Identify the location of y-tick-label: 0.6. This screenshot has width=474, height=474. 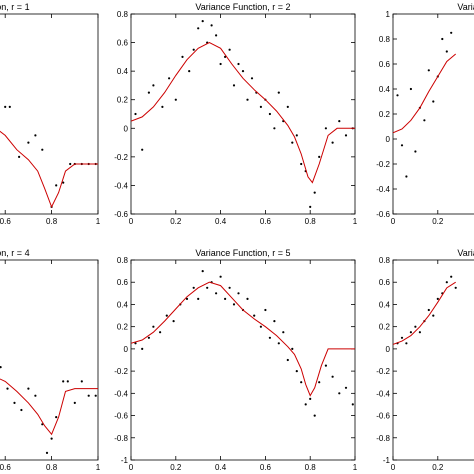
(123, 43).